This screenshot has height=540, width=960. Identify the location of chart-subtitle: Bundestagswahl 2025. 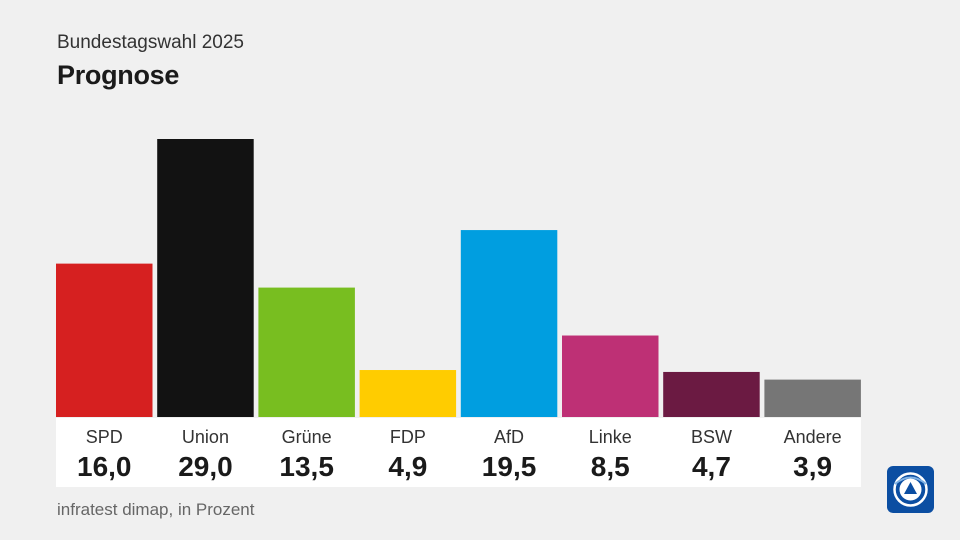
(150, 42).